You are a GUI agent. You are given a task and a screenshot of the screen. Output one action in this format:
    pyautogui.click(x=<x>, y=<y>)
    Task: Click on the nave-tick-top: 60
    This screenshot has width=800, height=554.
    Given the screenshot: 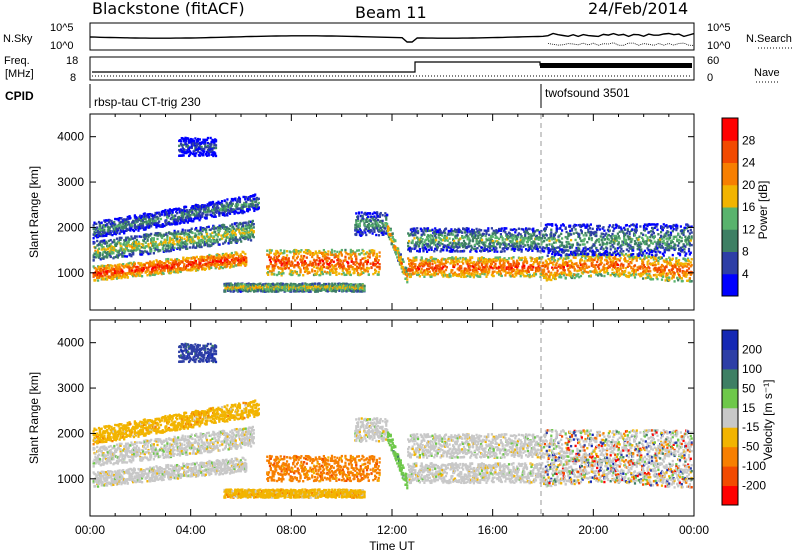 What is the action you would take?
    pyautogui.click(x=713, y=61)
    